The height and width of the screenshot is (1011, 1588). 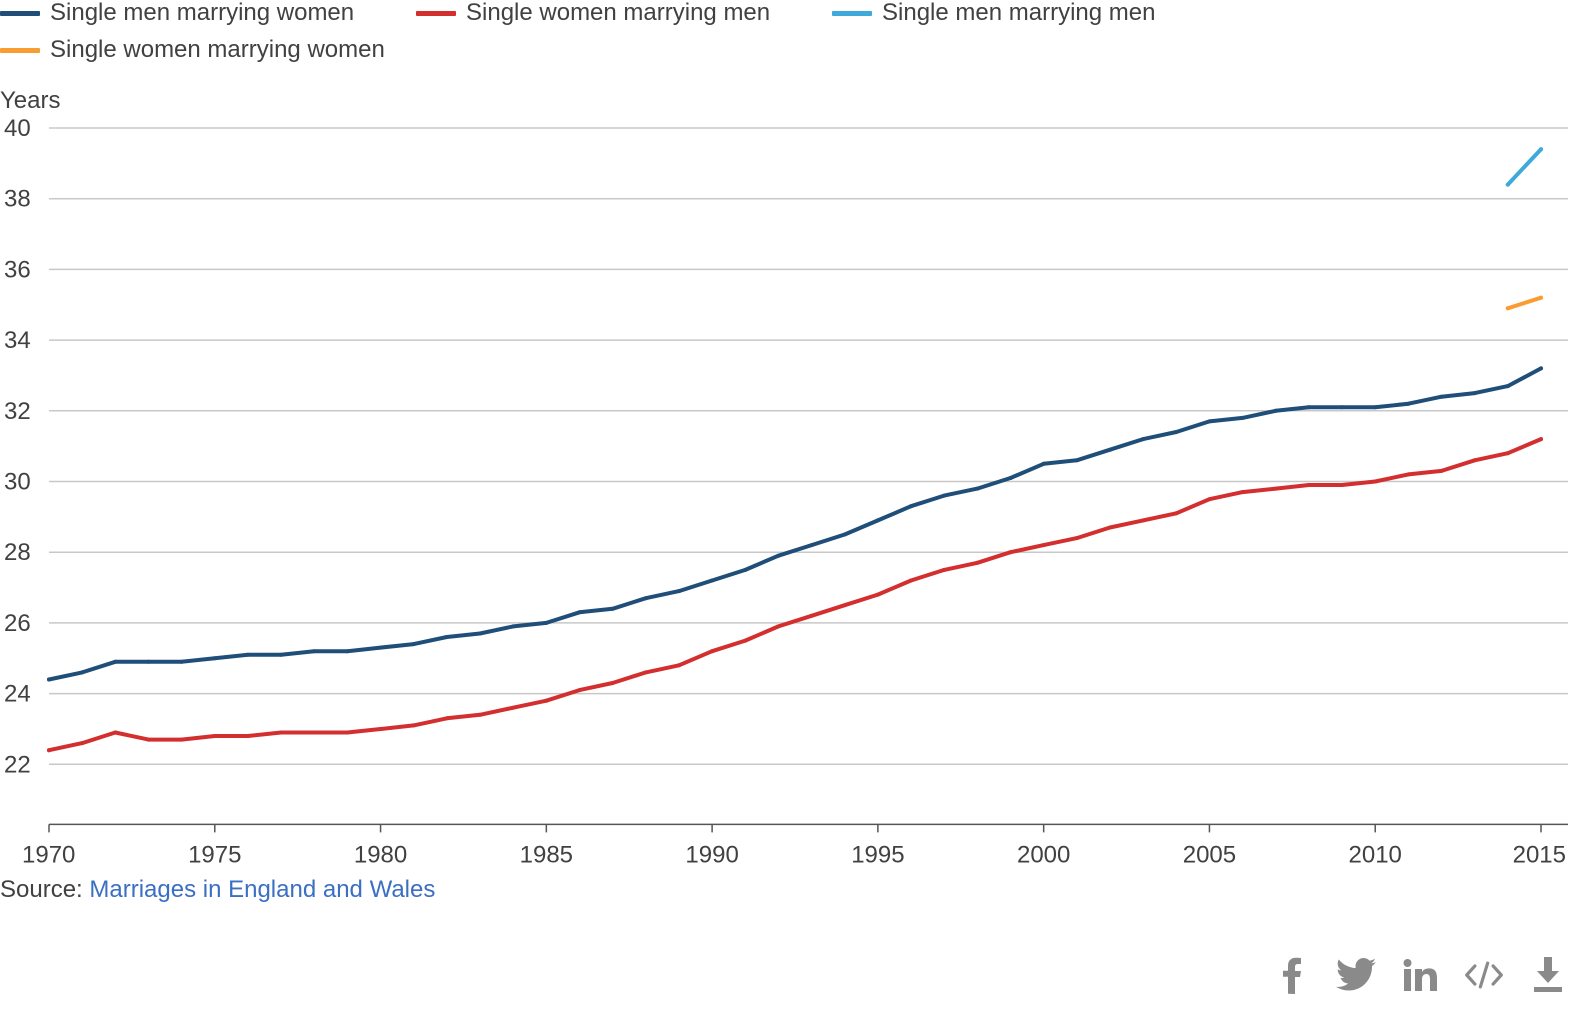 I want to click on twitter-icon, so click(x=1356, y=975).